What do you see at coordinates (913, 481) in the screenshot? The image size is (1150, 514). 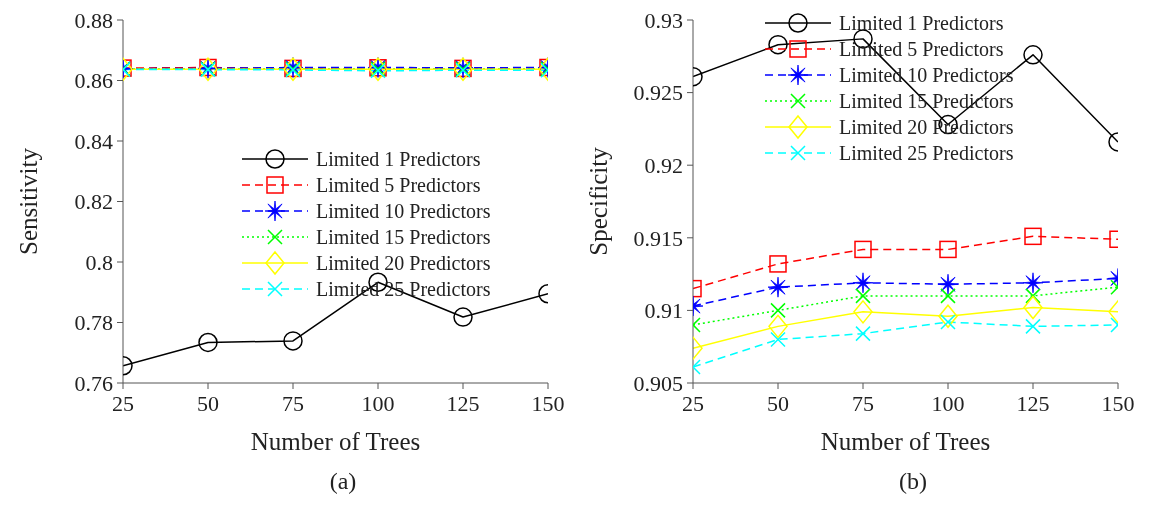 I see `text: (b)` at bounding box center [913, 481].